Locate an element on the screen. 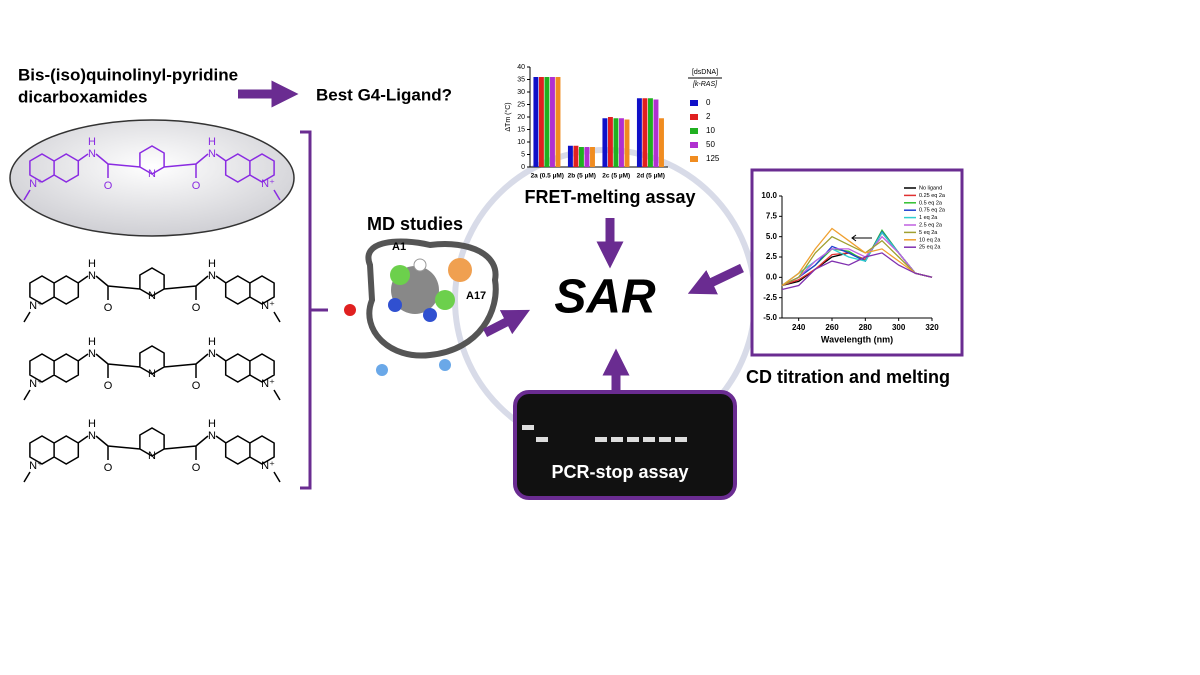 This screenshot has height=675, width=1200. x-tick-label: 280 is located at coordinates (866, 327).